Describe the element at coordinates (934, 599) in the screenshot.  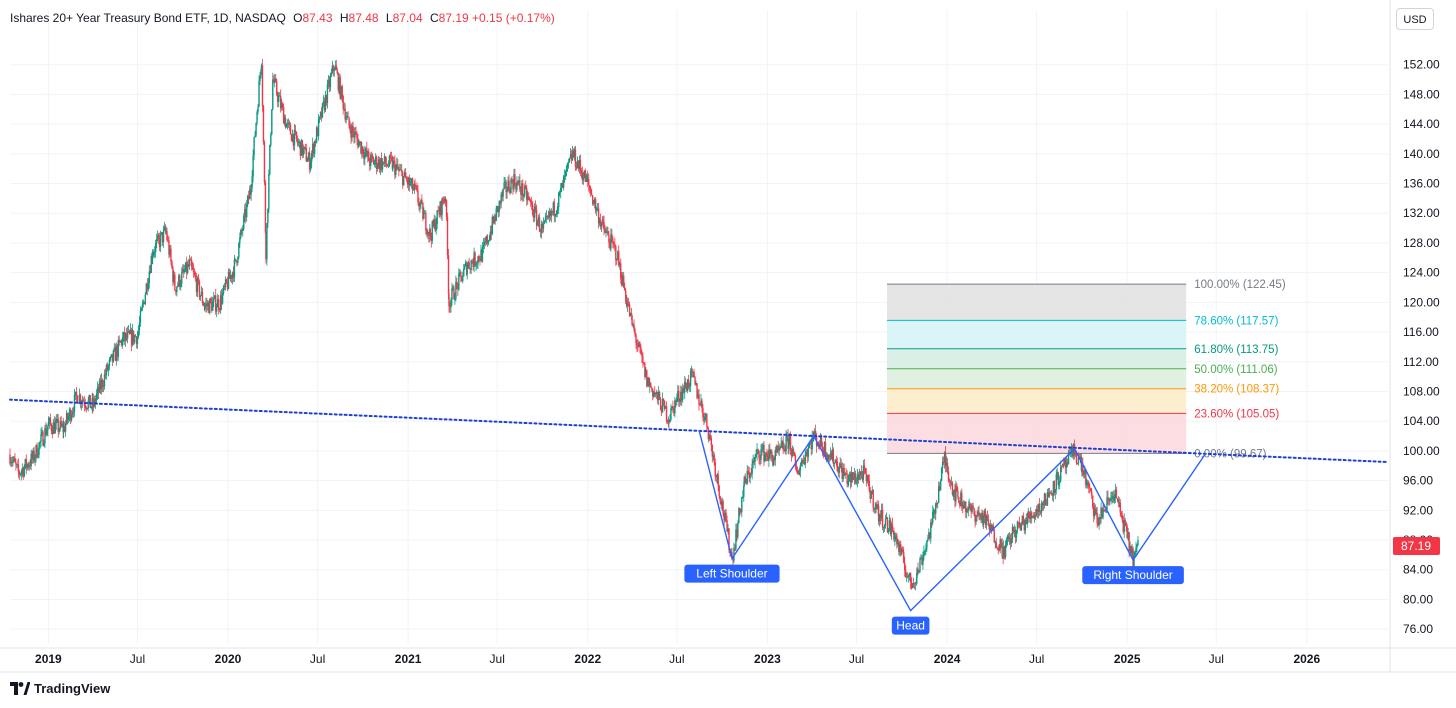
I see `pattern-annotations: Left Shoulder Head Right Shoulder` at that location.